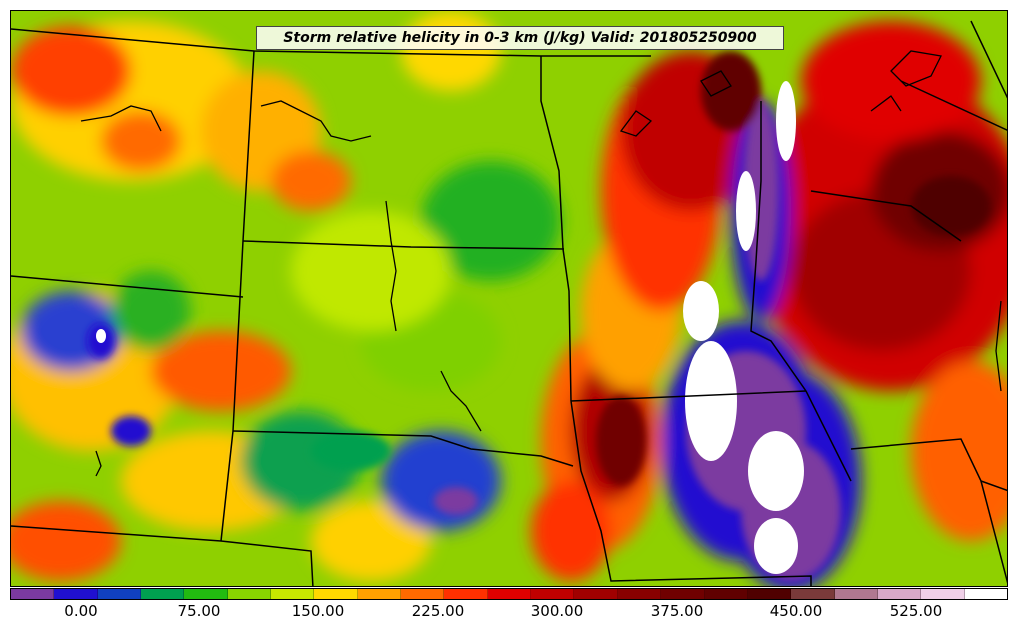 This screenshot has width=1018, height=633. Describe the element at coordinates (199, 611) in the screenshot. I see `colorbar-tick-label: 75.00` at that location.